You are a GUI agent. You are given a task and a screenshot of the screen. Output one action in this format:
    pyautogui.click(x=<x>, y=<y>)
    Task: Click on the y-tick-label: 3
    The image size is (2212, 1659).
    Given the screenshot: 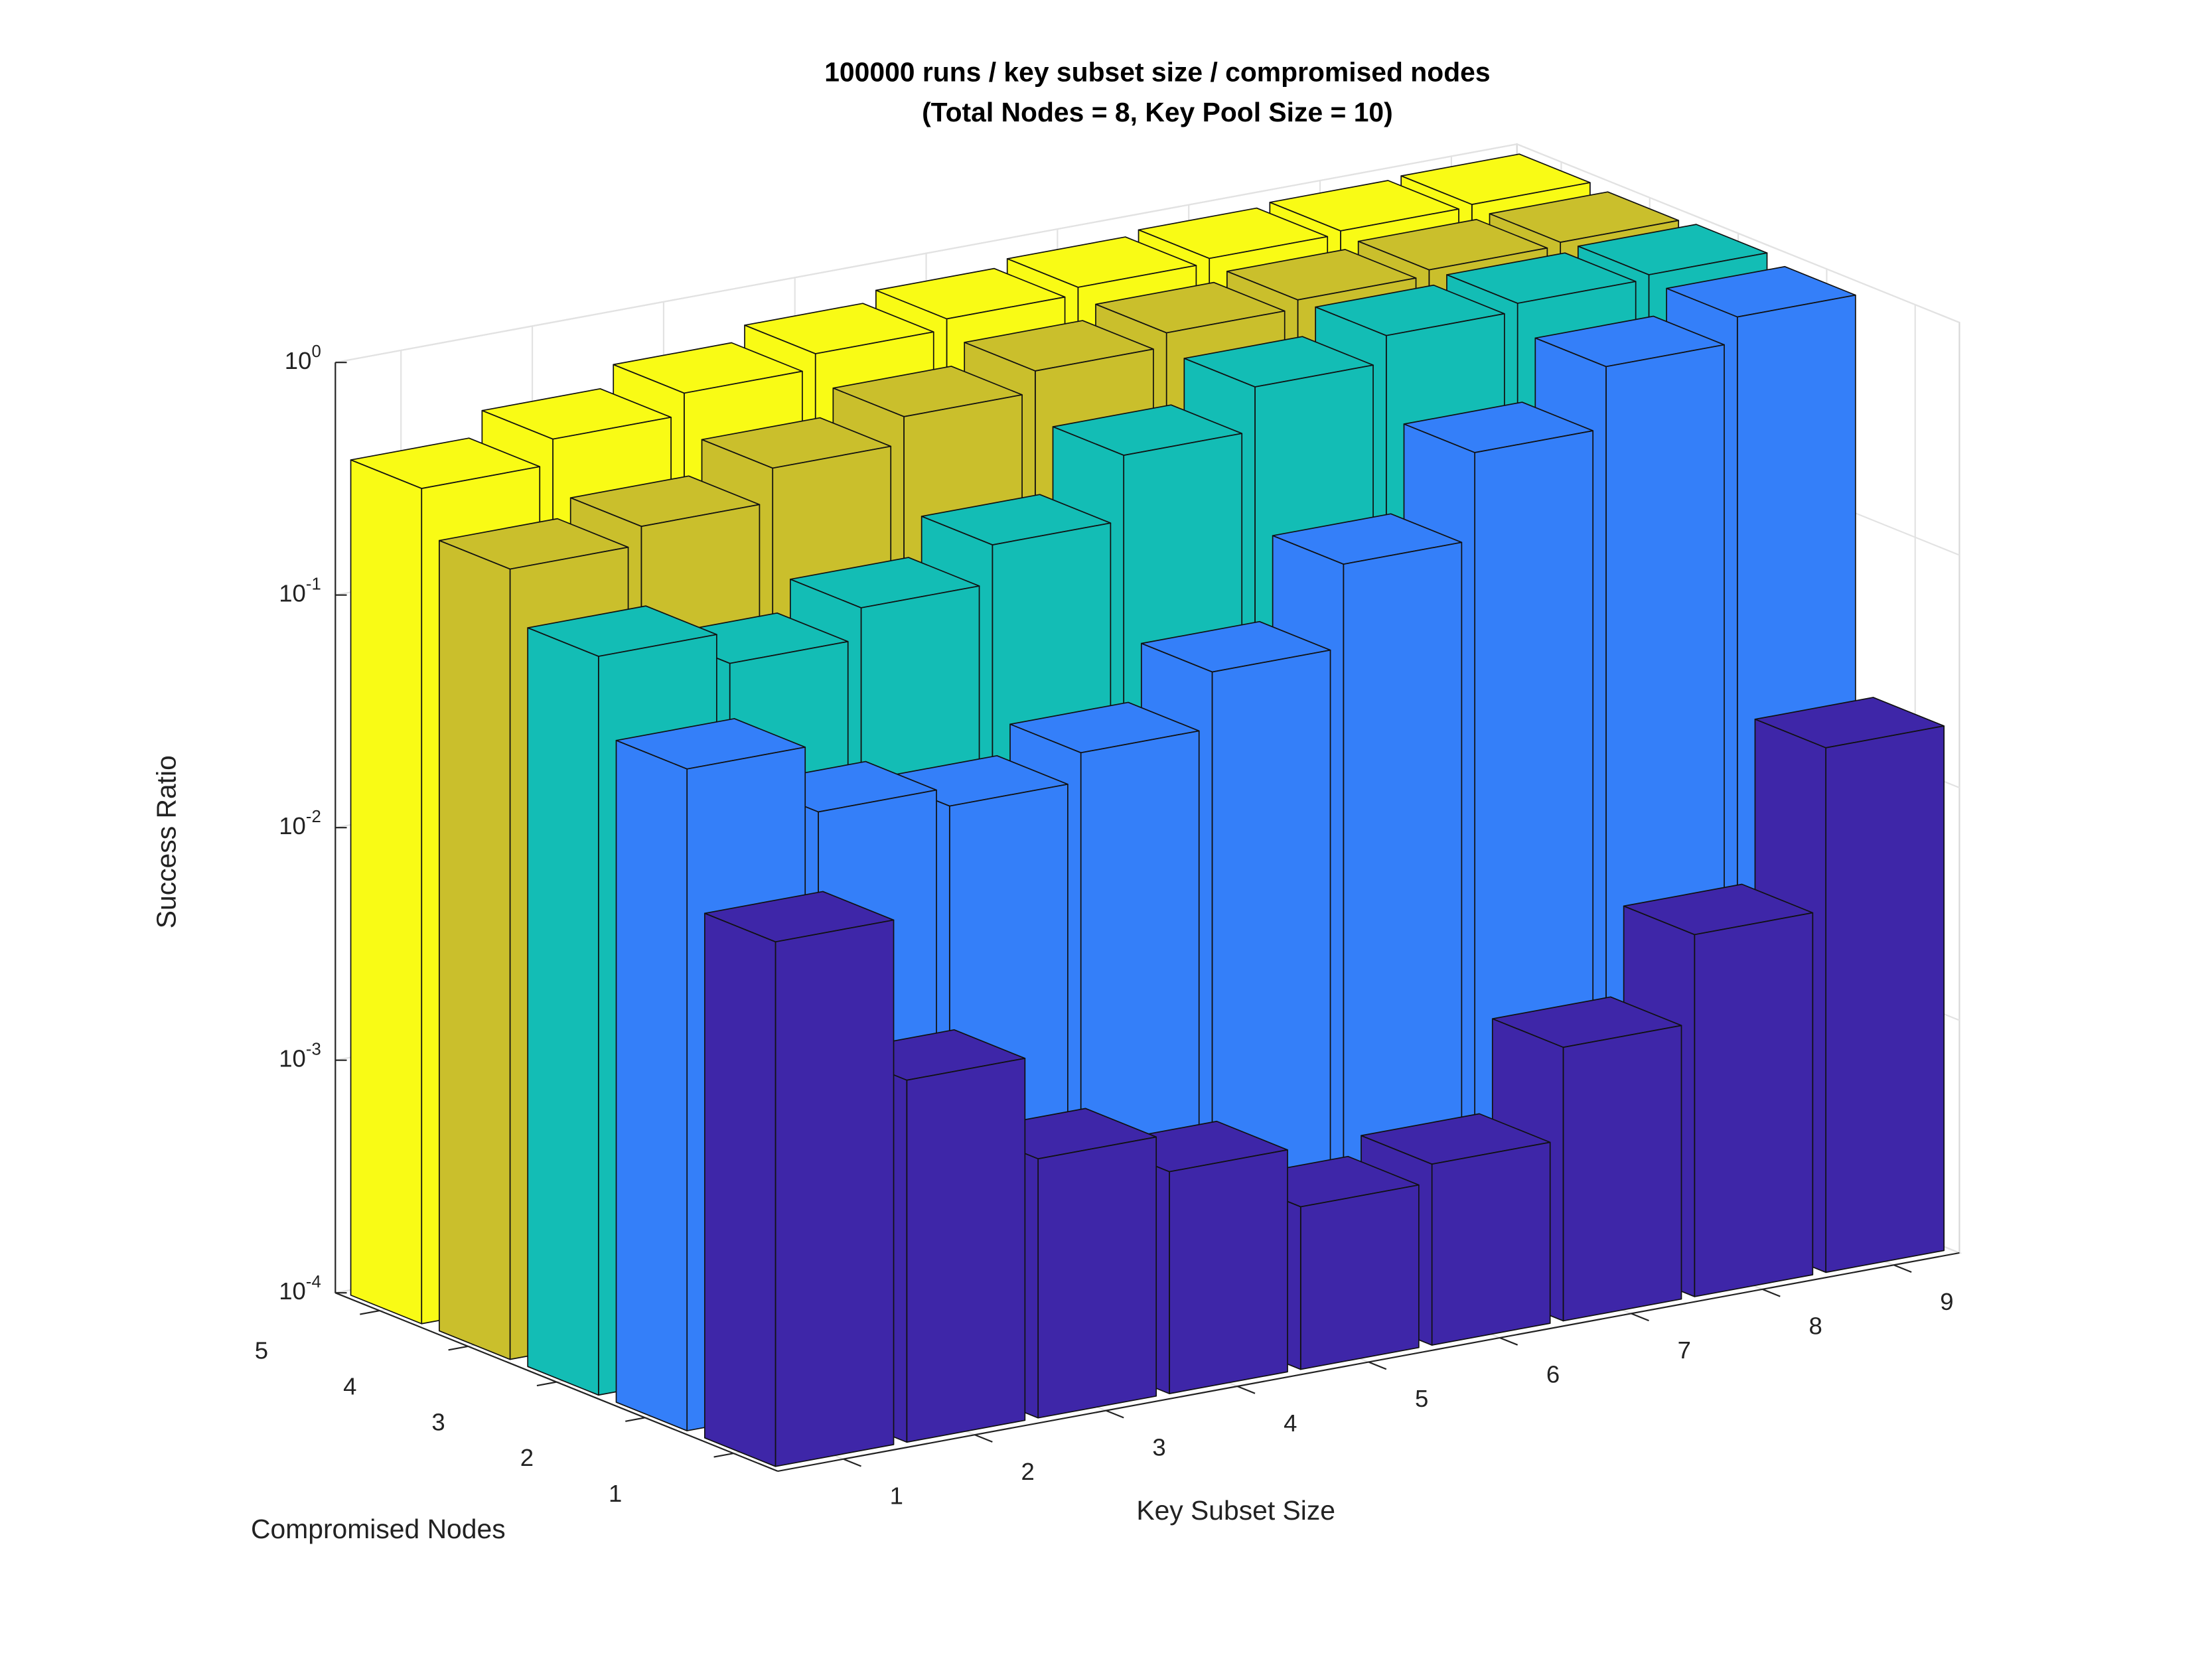 What is the action you would take?
    pyautogui.click(x=438, y=1421)
    